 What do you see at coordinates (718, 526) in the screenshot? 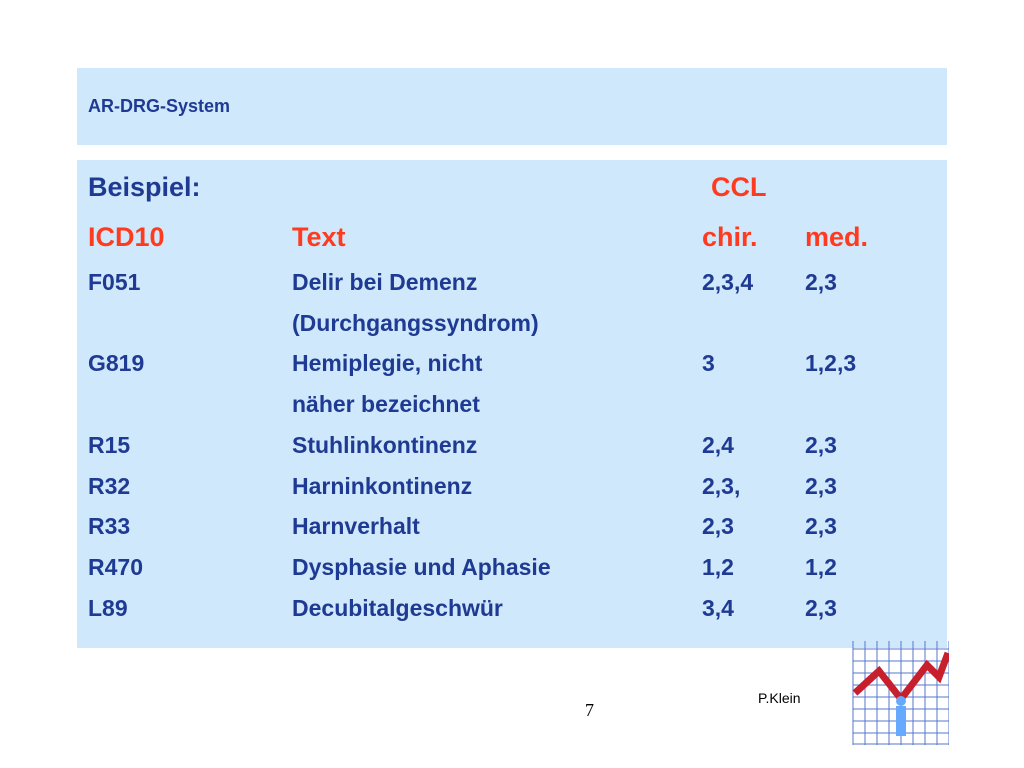
I see `row-chir: 2,3` at bounding box center [718, 526].